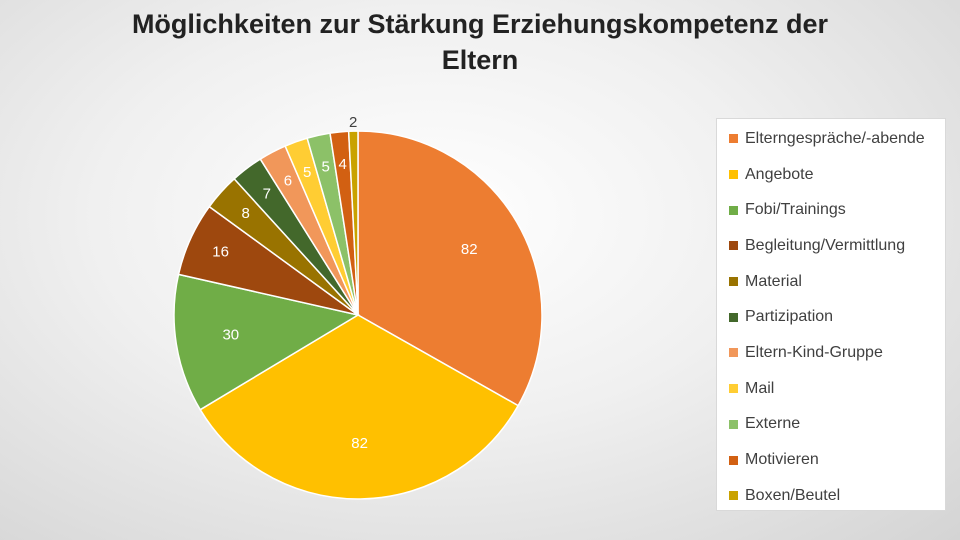 This screenshot has height=540, width=960. What do you see at coordinates (450, 268) in the screenshot?
I see `pie-slice-elterngespr-che-abende` at bounding box center [450, 268].